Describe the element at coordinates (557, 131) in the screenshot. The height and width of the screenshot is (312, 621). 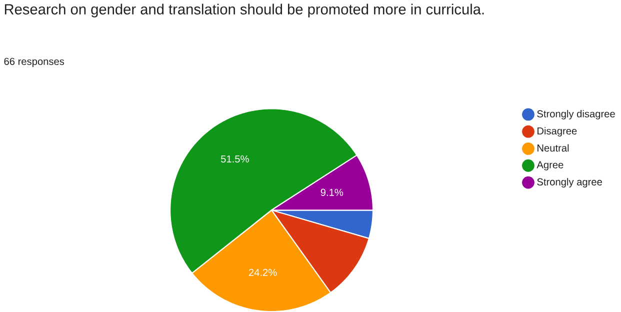
I see `legend-label: Disagree` at that location.